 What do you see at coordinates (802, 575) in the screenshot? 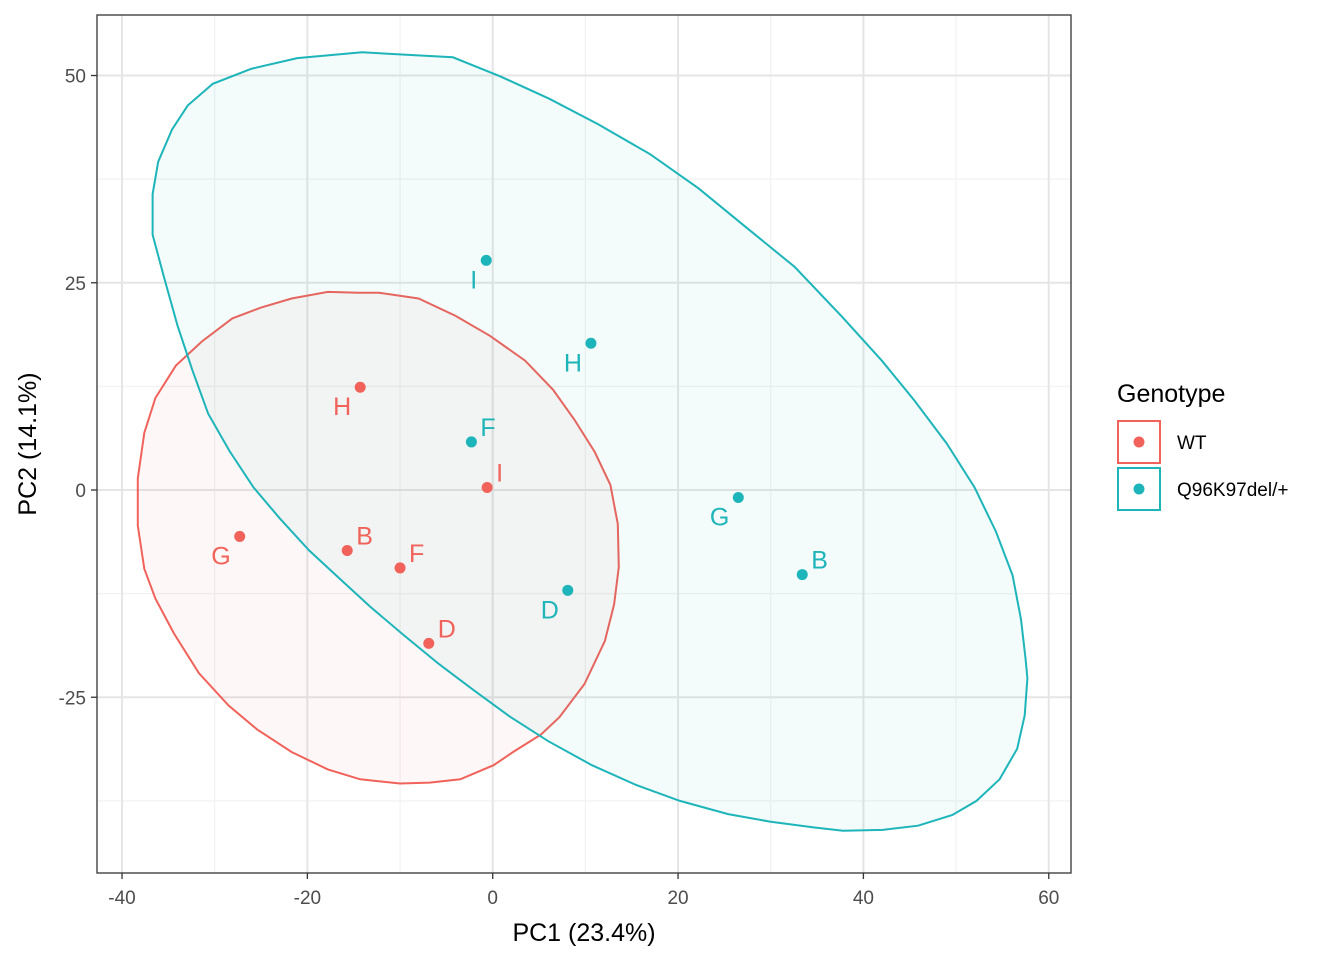
I see `data-point-mutant-b` at bounding box center [802, 575].